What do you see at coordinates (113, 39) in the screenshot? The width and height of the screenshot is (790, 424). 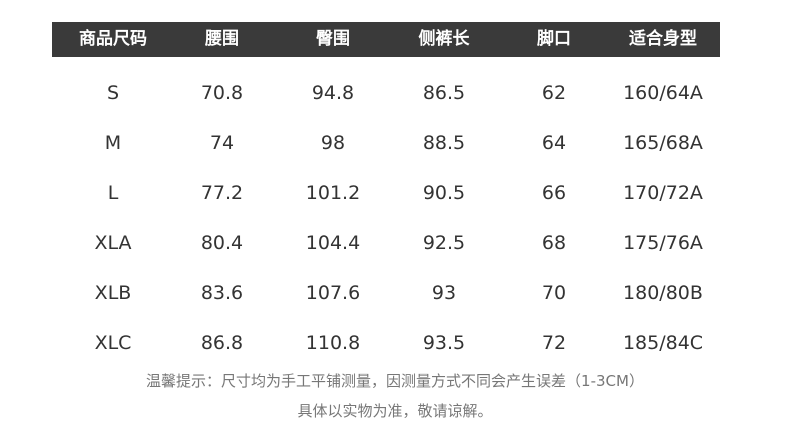 I see `header-cell: 商品尺码` at bounding box center [113, 39].